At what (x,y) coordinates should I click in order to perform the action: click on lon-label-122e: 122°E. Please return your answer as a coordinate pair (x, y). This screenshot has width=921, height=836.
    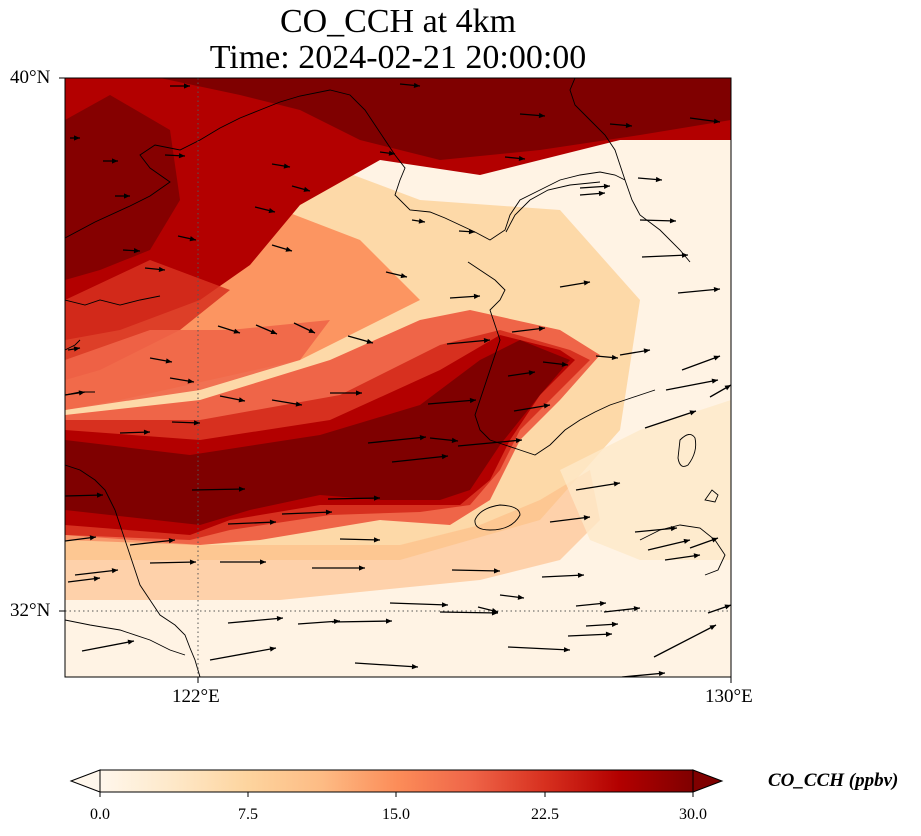
    Looking at the image, I should click on (196, 696).